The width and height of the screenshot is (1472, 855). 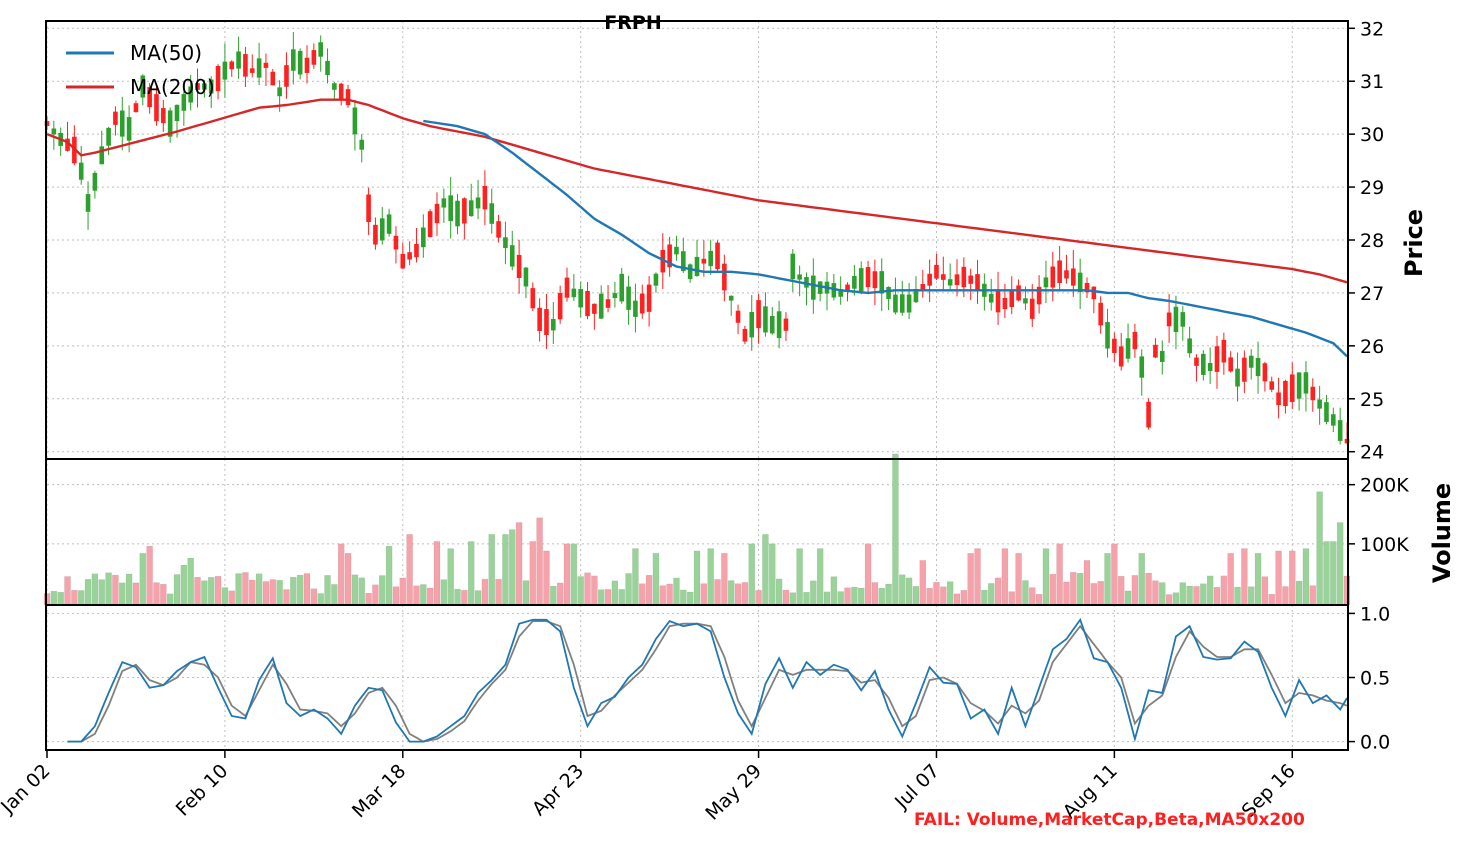 What do you see at coordinates (140, 70) in the screenshot?
I see `legend: MA(50) MA(200)` at bounding box center [140, 70].